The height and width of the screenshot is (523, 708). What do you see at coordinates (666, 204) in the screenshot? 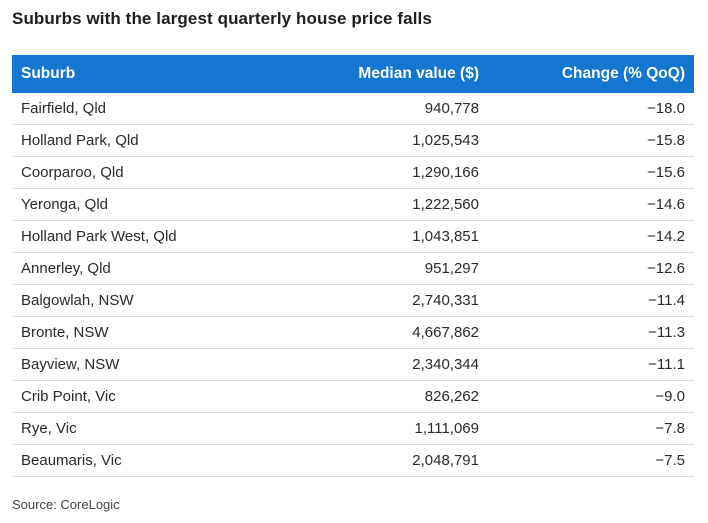
I see `change-cell: −14.6` at bounding box center [666, 204].